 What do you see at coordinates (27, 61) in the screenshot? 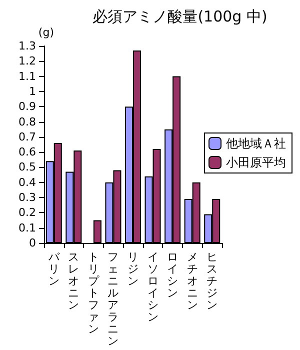
I see `y-tick-label: 1.2` at bounding box center [27, 61].